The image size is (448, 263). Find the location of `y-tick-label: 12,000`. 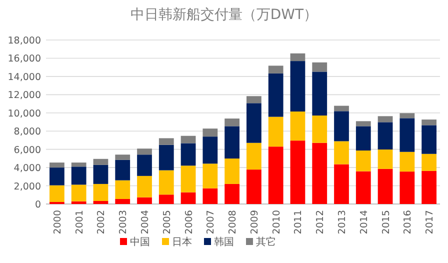

y-tick-label: 12,000 is located at coordinates (24, 96).